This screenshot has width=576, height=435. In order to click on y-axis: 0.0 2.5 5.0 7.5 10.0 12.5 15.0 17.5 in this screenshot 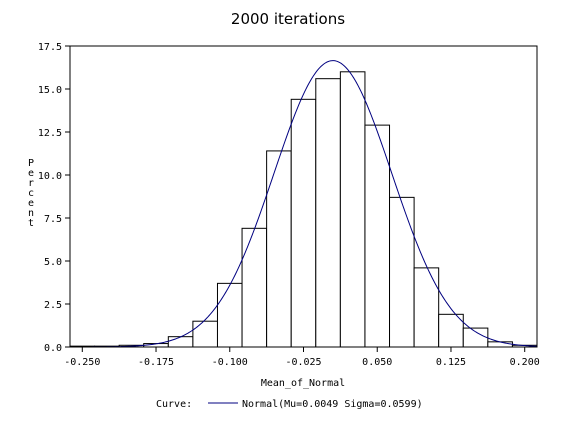, I will do `click(54, 198)`.